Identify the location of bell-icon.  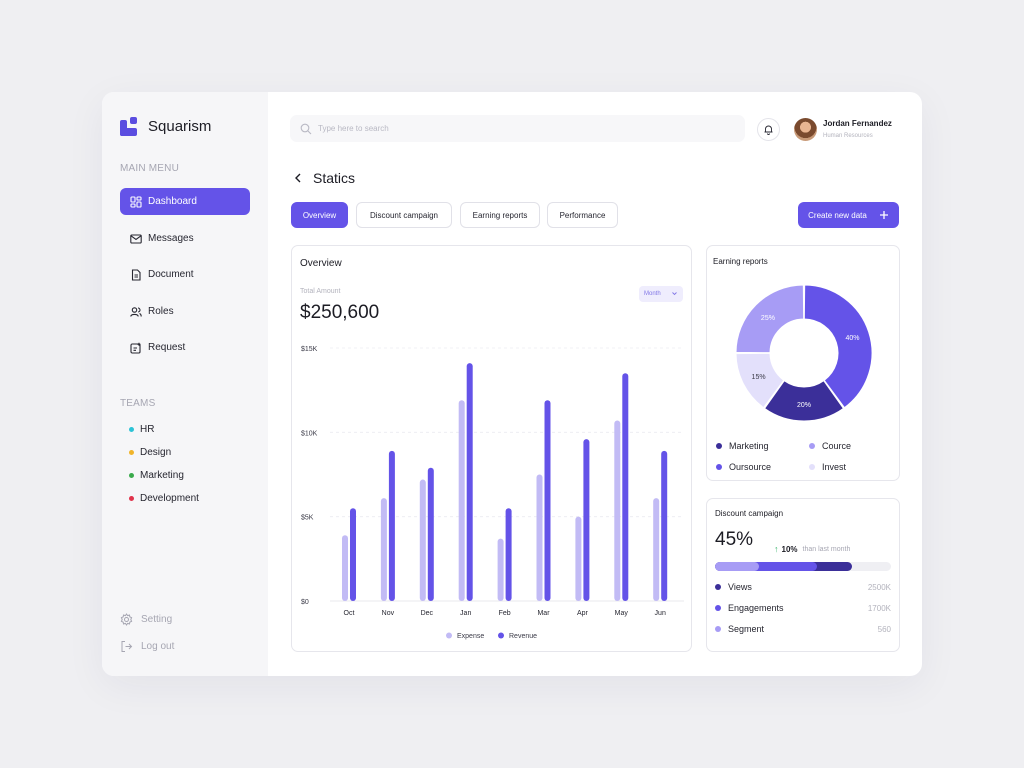
(768, 130).